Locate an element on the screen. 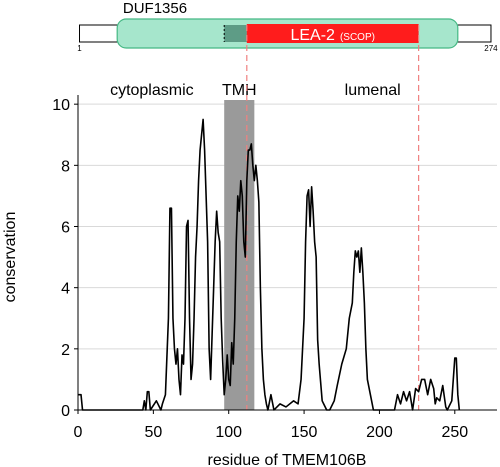 Image resolution: width=500 pixels, height=467 pixels. region-label: cytoplasmic is located at coordinates (152, 90).